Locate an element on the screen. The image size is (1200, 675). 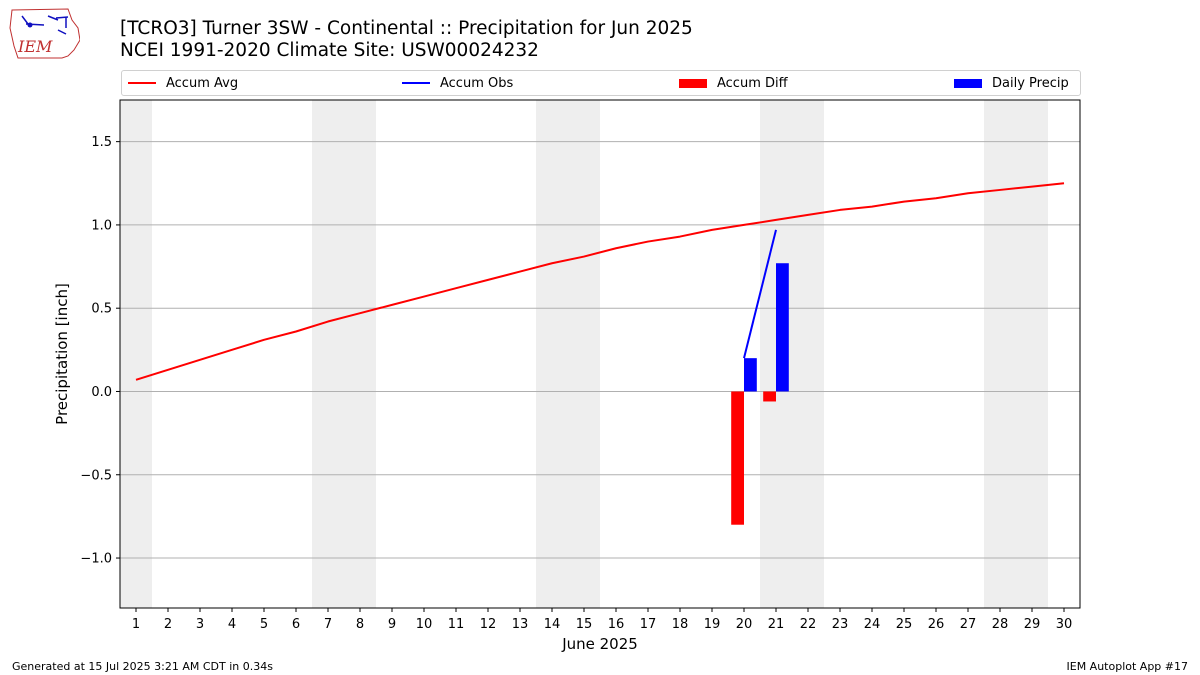
y-tick-label: 1.5 is located at coordinates (101, 142).